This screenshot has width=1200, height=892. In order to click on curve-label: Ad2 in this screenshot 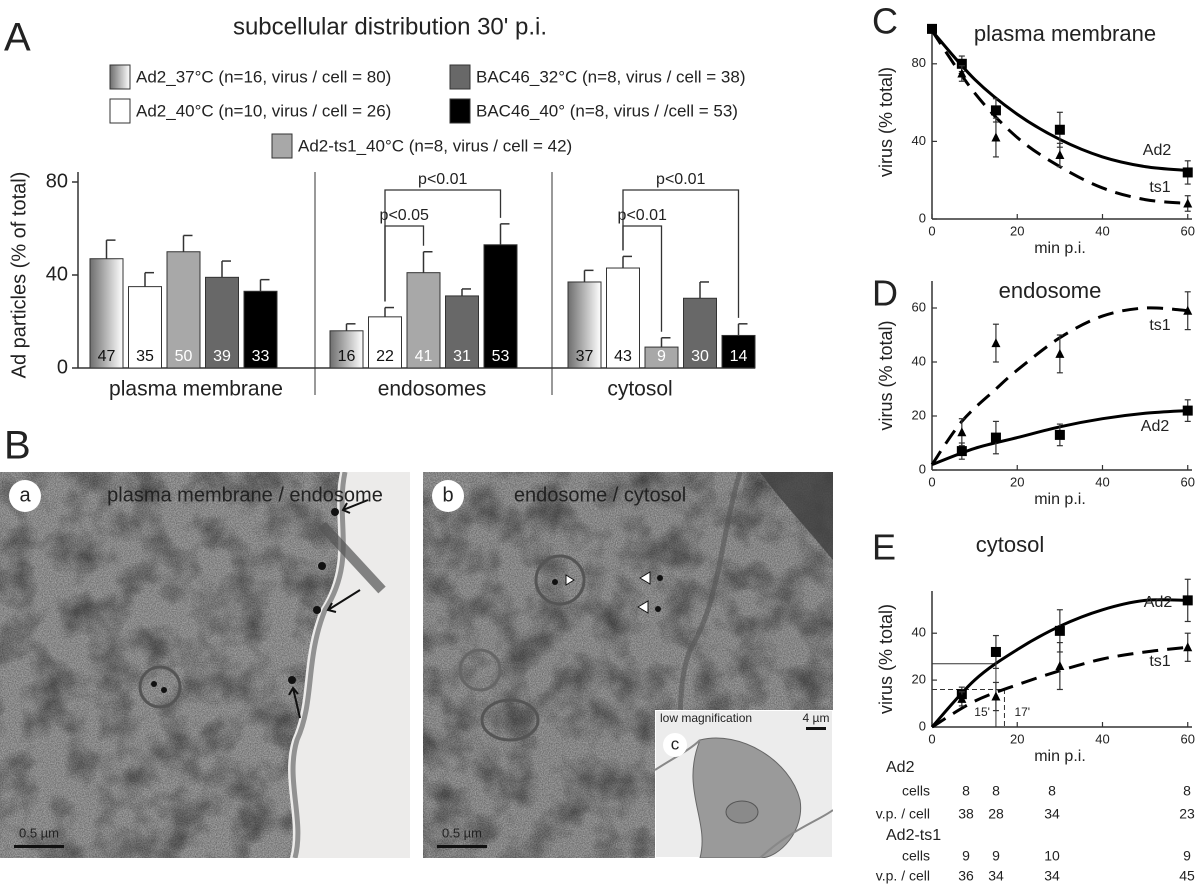, I will do `click(1155, 426)`.